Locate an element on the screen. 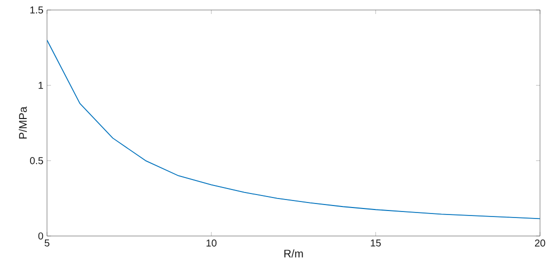 The image size is (550, 275). y-tick-label: 0.5 is located at coordinates (37, 160).